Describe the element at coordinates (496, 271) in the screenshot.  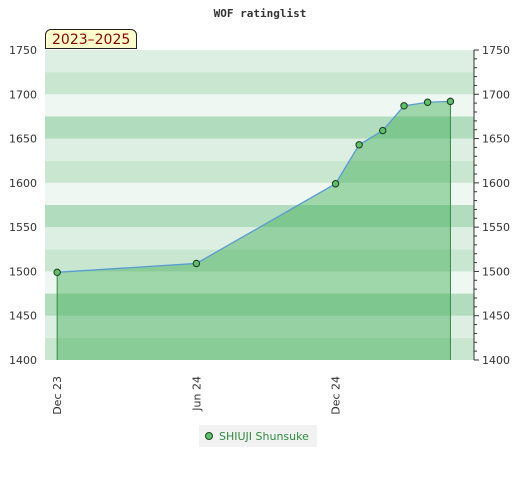
I see `y-tick-label-right: 1500` at that location.